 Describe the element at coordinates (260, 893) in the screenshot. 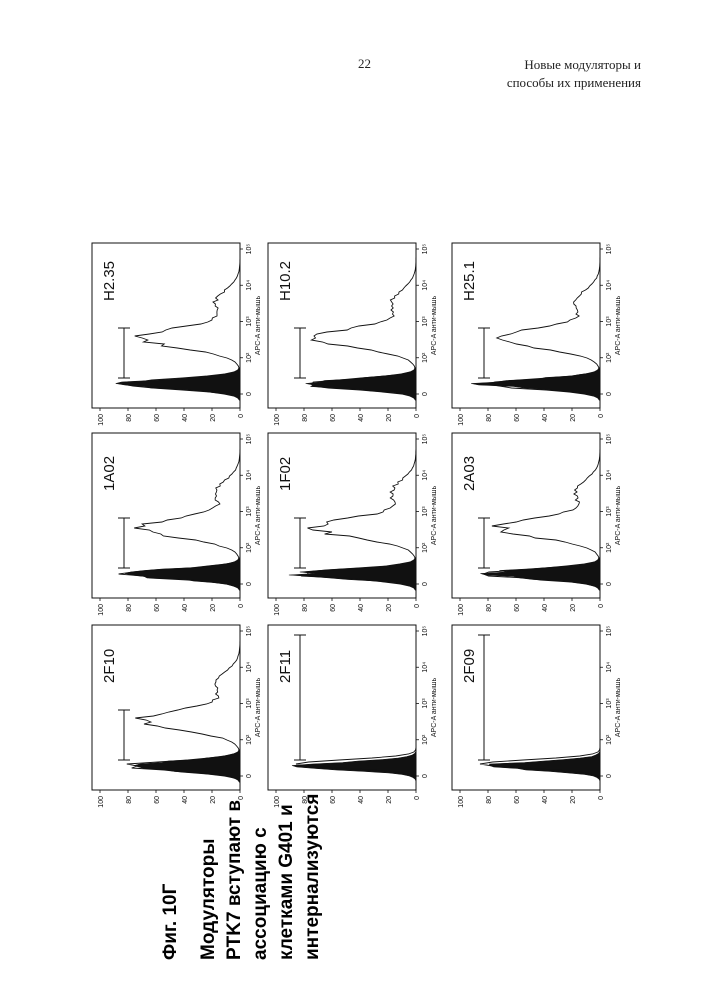

I see `caption-line-3: ассоциацию с` at that location.